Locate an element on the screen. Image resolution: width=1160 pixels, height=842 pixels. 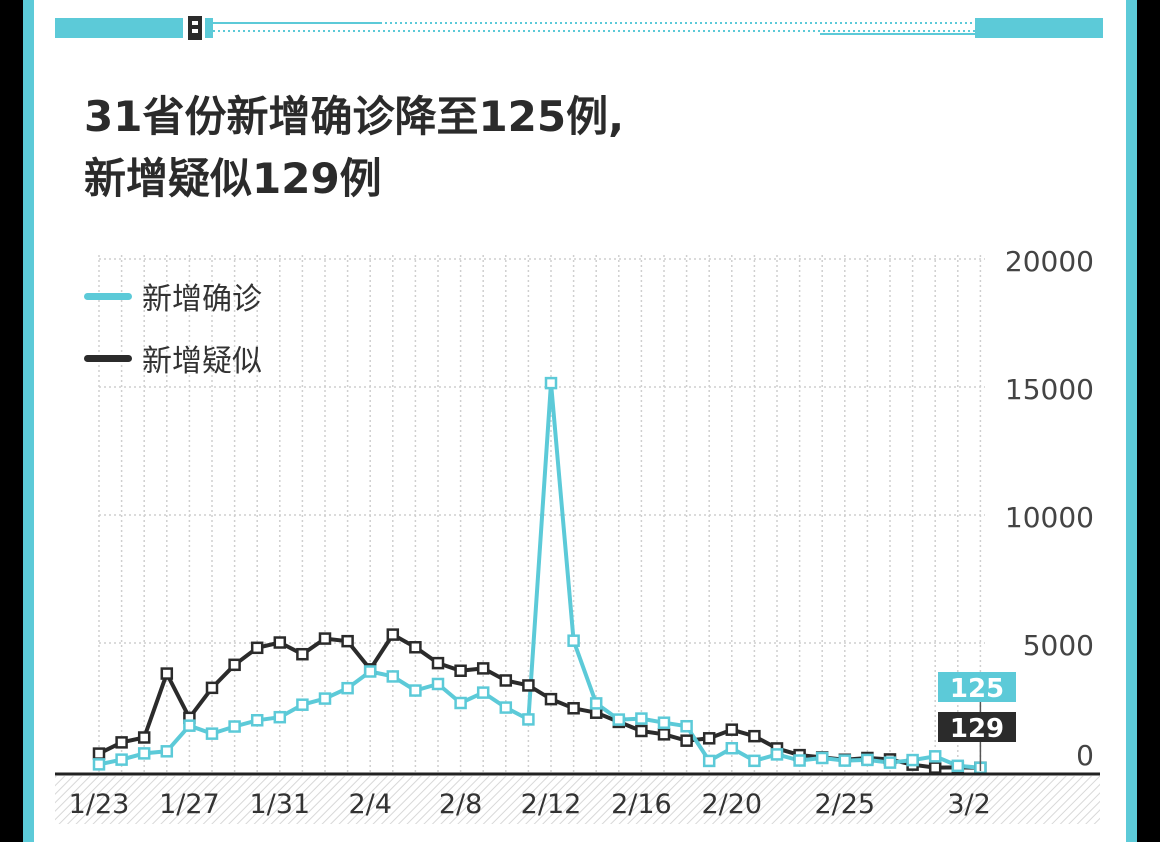
y-tick-label: 5000 is located at coordinates (1058, 645).